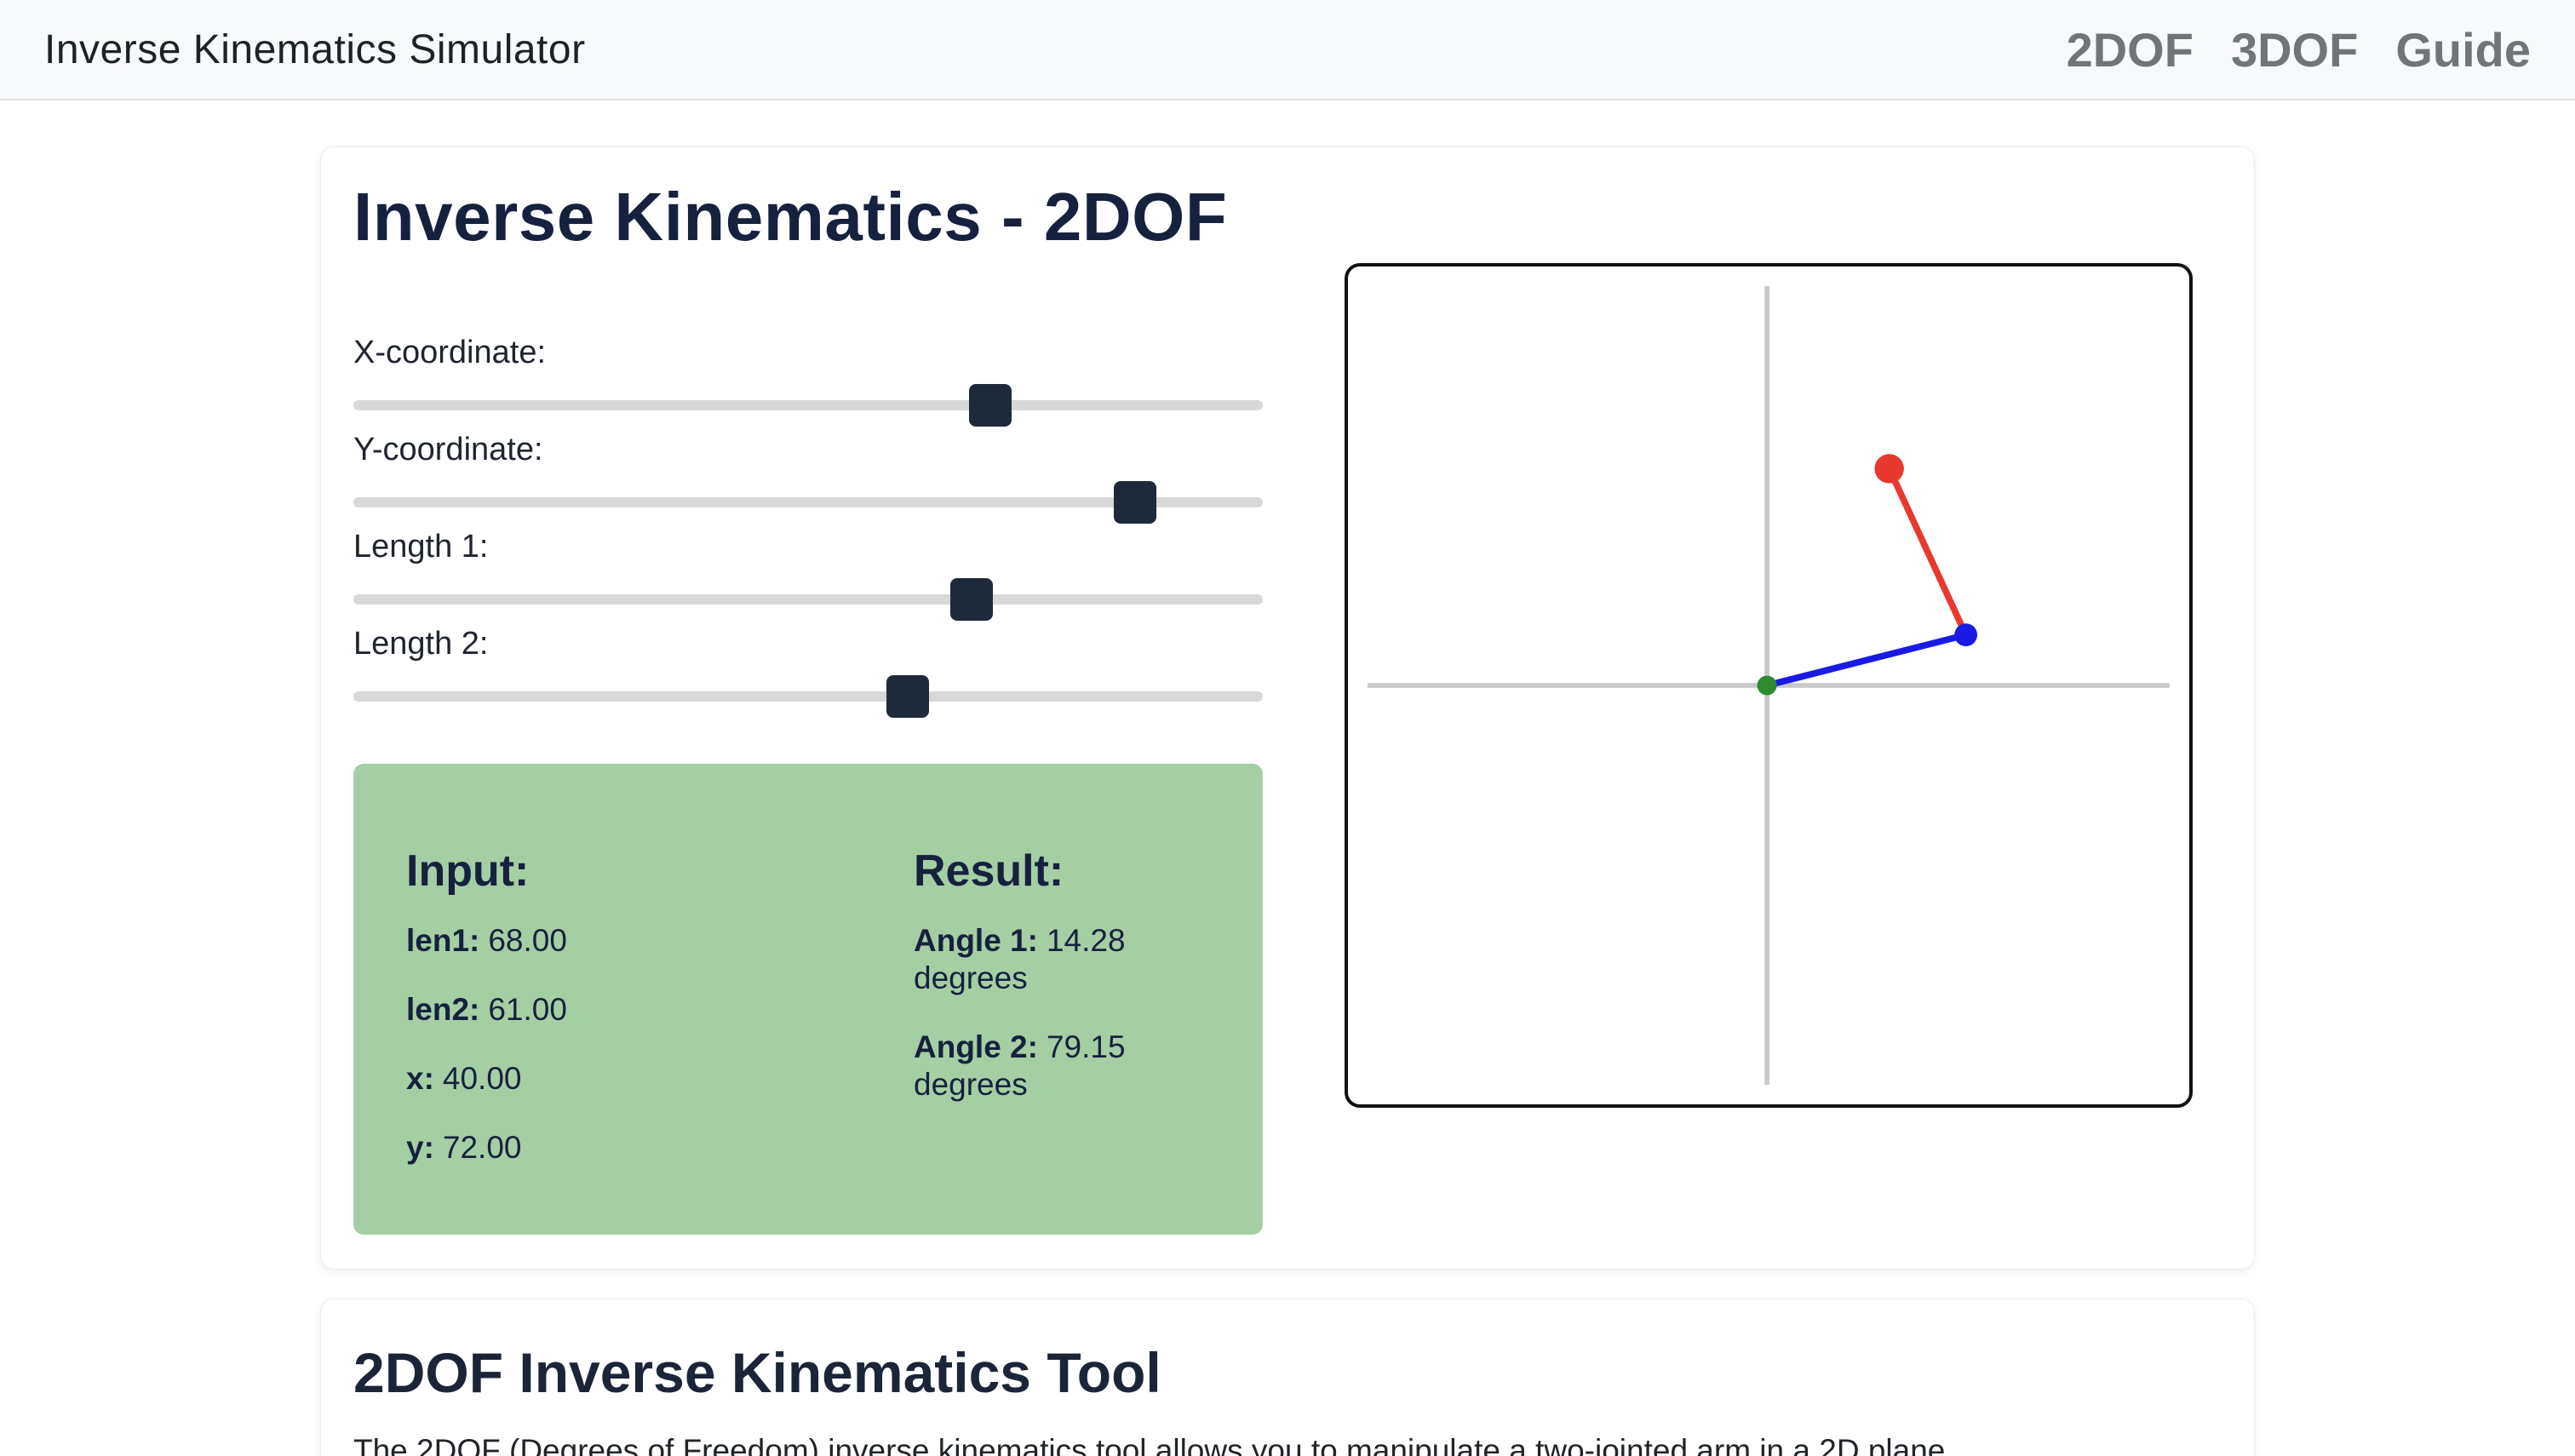  Describe the element at coordinates (990, 406) in the screenshot. I see `slider-x-thumb` at that location.